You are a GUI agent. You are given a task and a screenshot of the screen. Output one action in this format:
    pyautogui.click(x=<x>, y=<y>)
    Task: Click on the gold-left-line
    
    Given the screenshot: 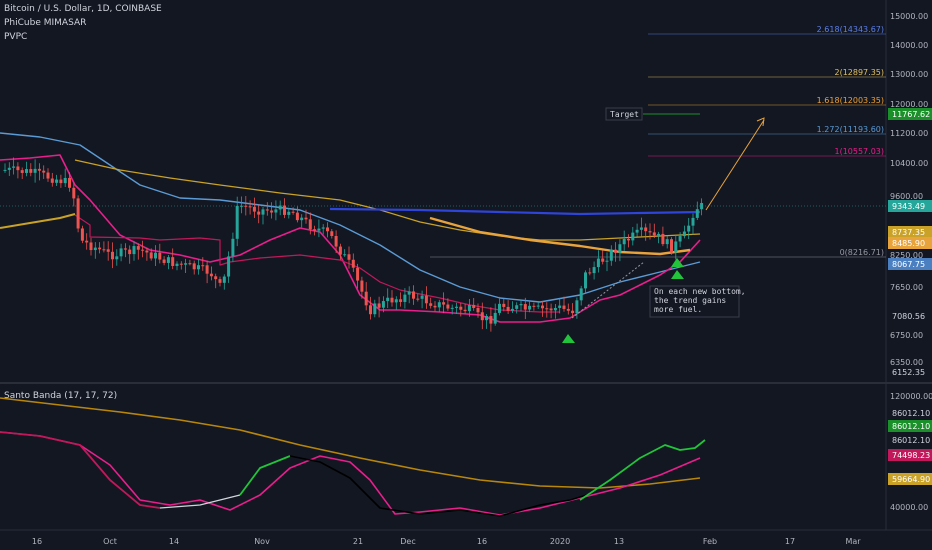 What is the action you would take?
    pyautogui.click(x=38, y=221)
    